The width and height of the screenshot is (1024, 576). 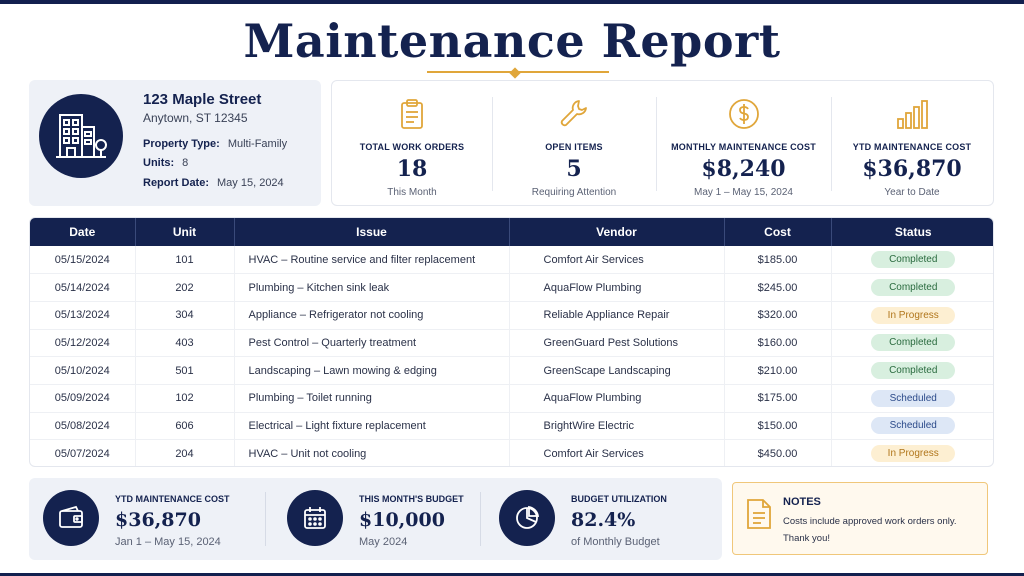 What do you see at coordinates (158, 520) in the screenshot?
I see `summary-value: $36,870` at bounding box center [158, 520].